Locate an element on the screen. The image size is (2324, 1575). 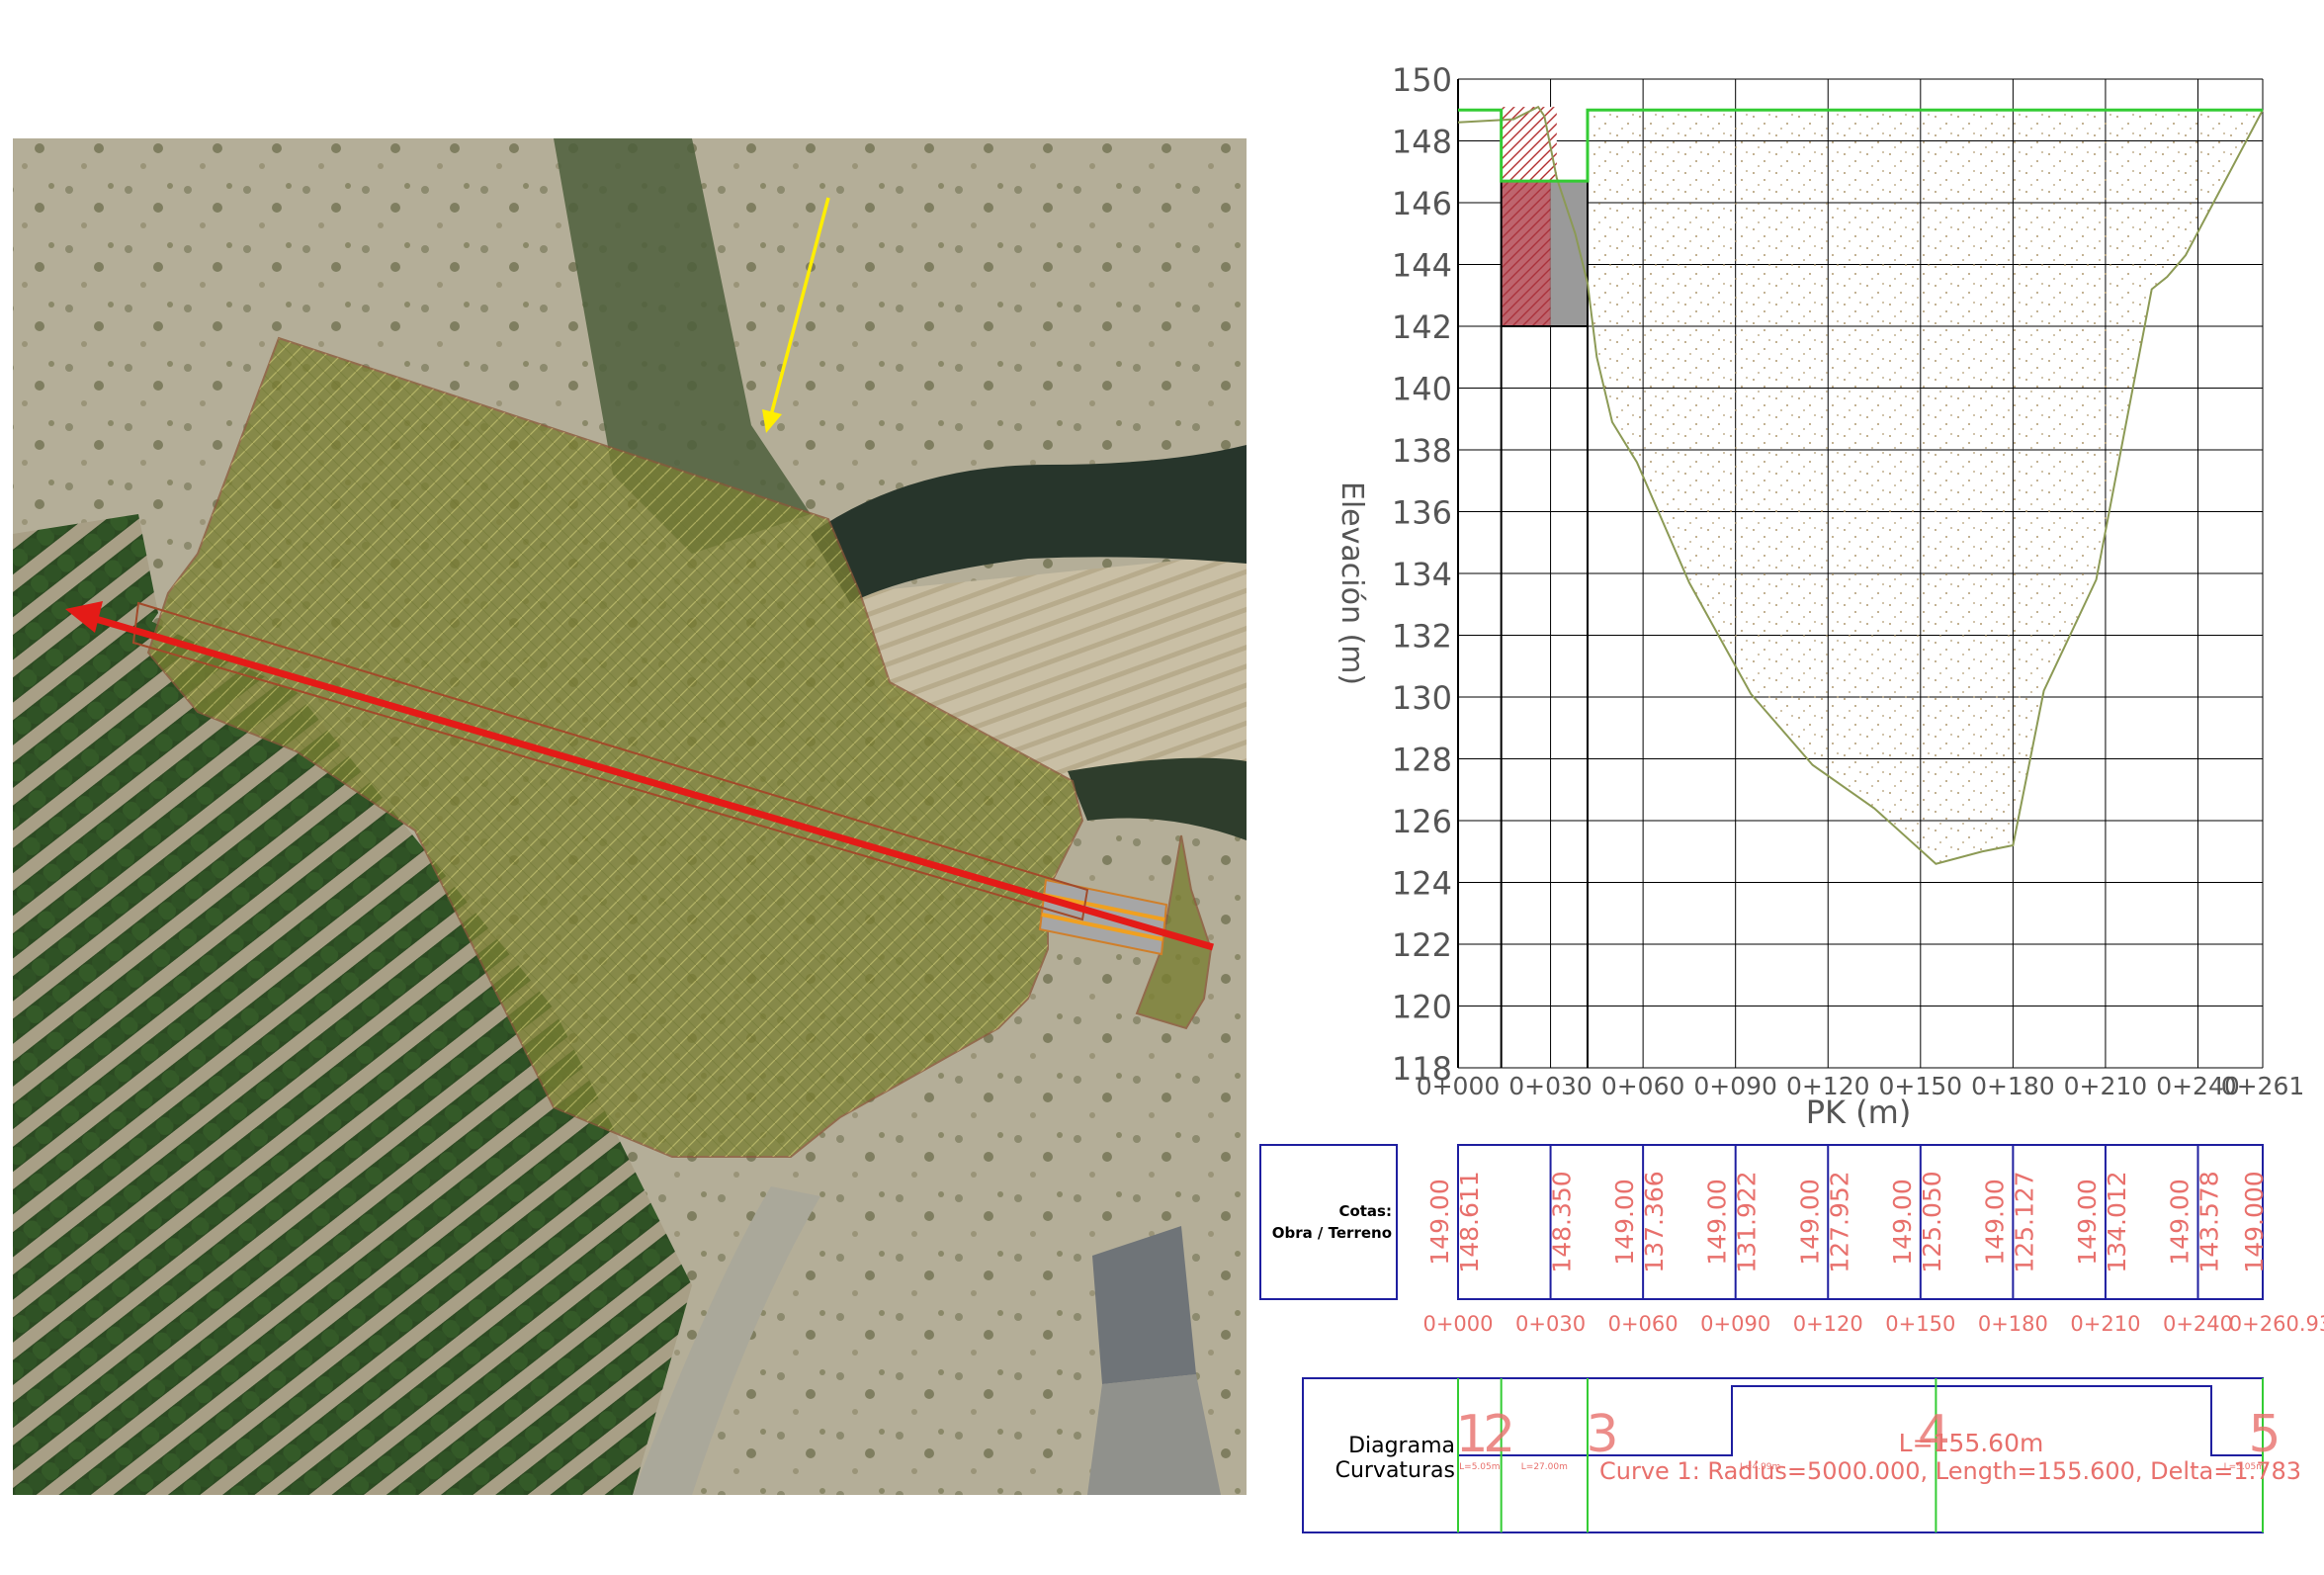
cota-pk-label: 0+060 is located at coordinates (1643, 1324).